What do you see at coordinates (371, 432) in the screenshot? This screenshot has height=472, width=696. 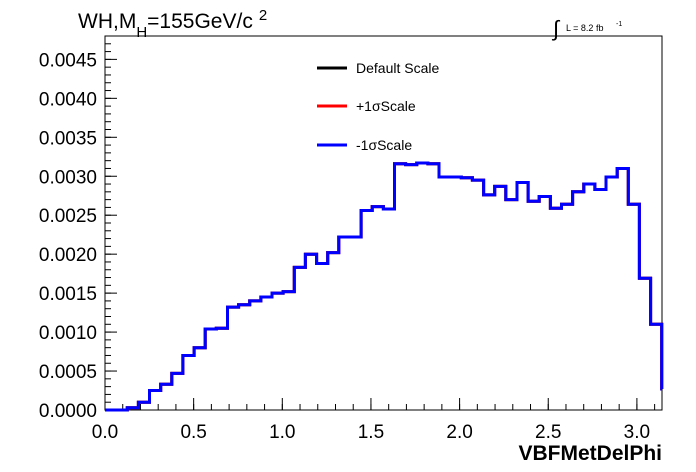 I see `x-tick-label: 1.5` at bounding box center [371, 432].